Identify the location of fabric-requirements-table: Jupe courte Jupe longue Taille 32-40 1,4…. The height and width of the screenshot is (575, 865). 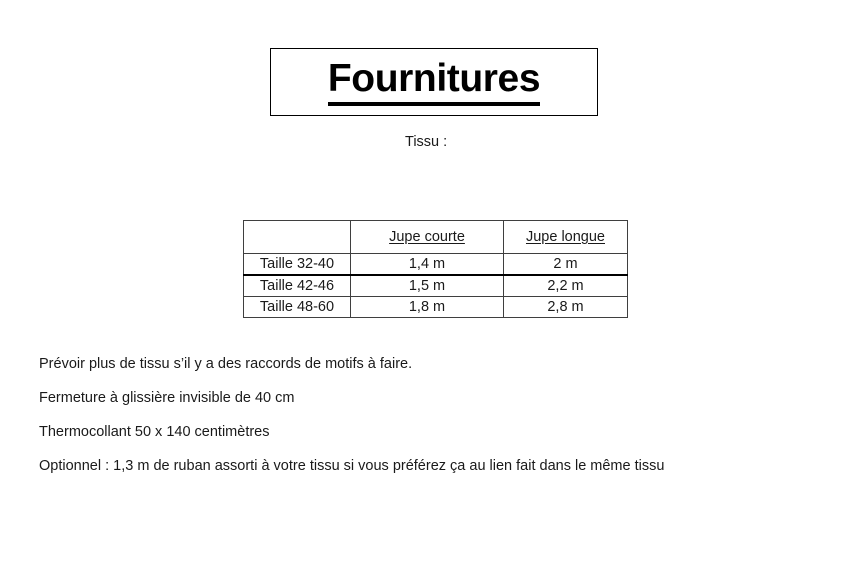
(435, 269).